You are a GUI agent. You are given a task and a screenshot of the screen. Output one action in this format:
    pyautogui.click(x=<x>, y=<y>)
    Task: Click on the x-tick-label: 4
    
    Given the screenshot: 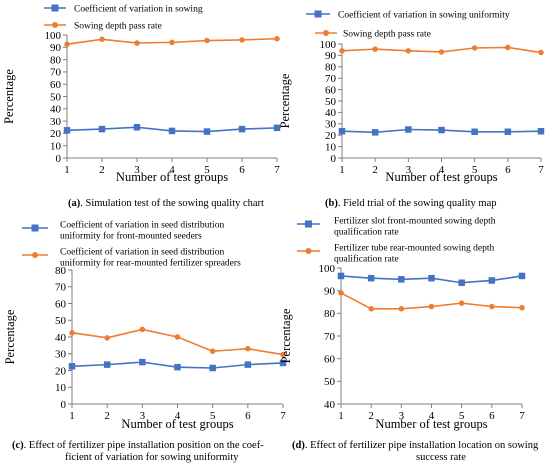 What is the action you would take?
    pyautogui.click(x=172, y=170)
    